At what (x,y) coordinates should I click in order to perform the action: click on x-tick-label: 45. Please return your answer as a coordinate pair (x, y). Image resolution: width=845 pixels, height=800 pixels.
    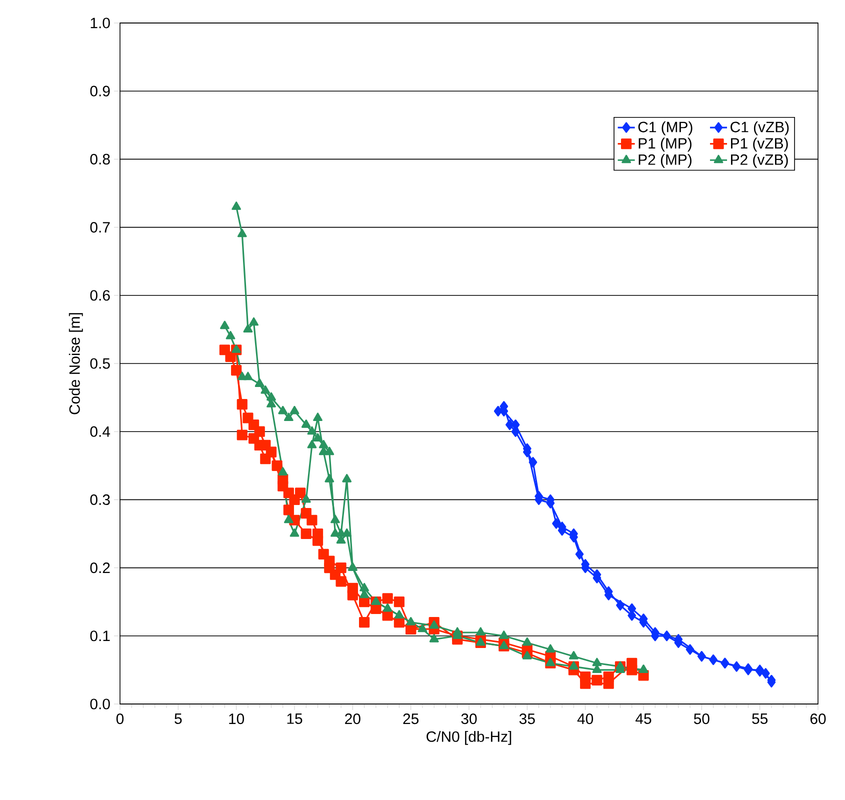
    Looking at the image, I should click on (644, 719).